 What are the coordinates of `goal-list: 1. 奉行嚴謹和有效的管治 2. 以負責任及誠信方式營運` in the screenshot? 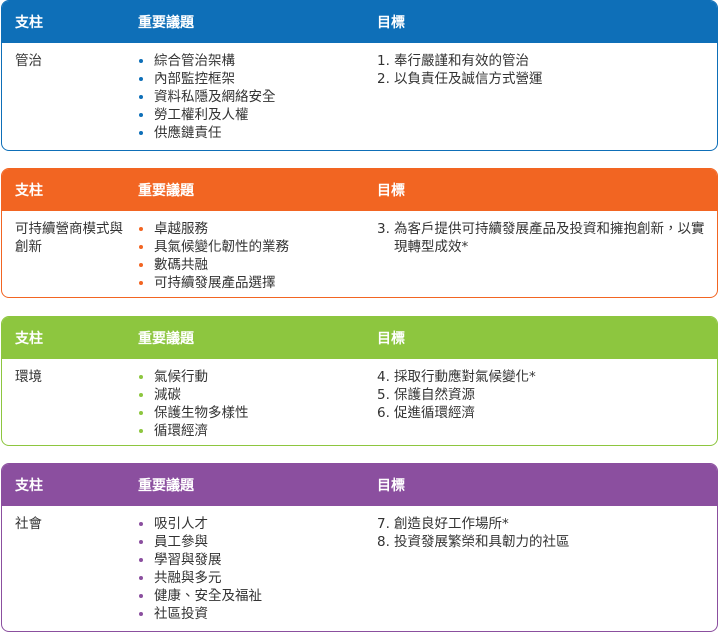 It's located at (547, 70).